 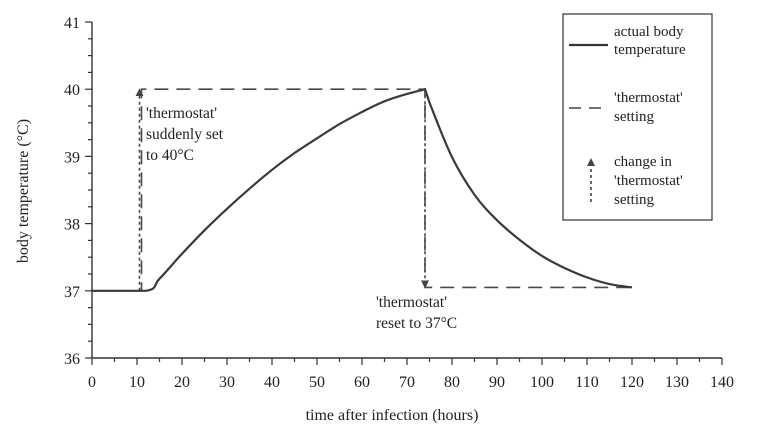 I want to click on x-tick-label: 50, so click(x=317, y=382).